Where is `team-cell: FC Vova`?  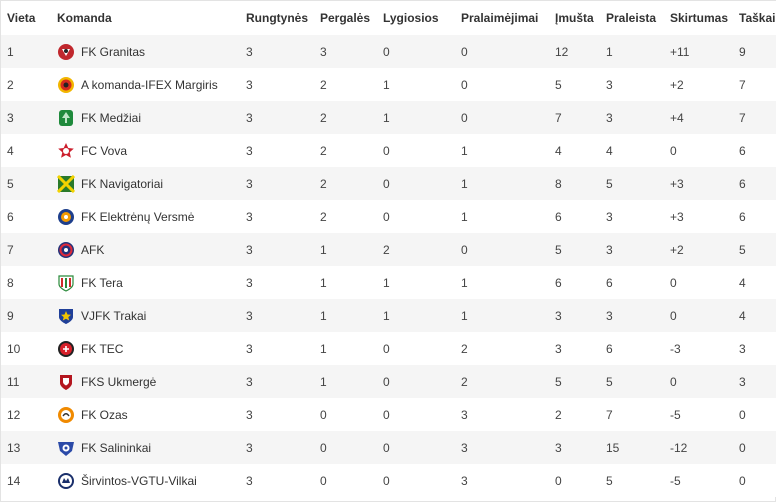 team-cell: FC Vova is located at coordinates (145, 150).